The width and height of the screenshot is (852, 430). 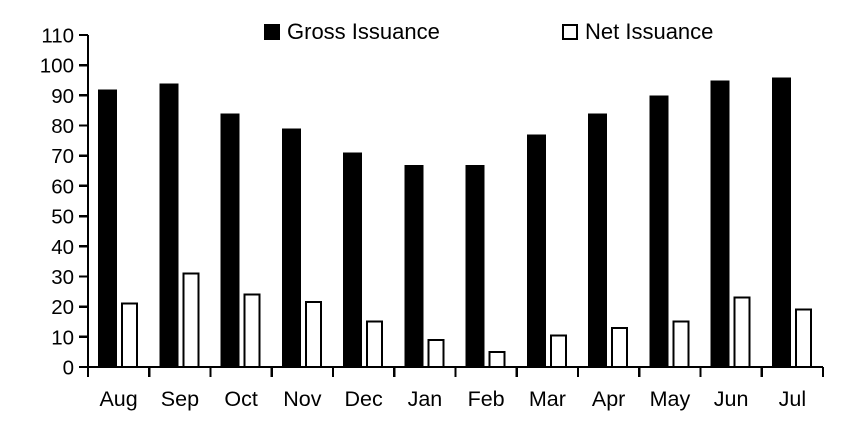 What do you see at coordinates (68, 368) in the screenshot?
I see `y-axis-tick-label-0: 0` at bounding box center [68, 368].